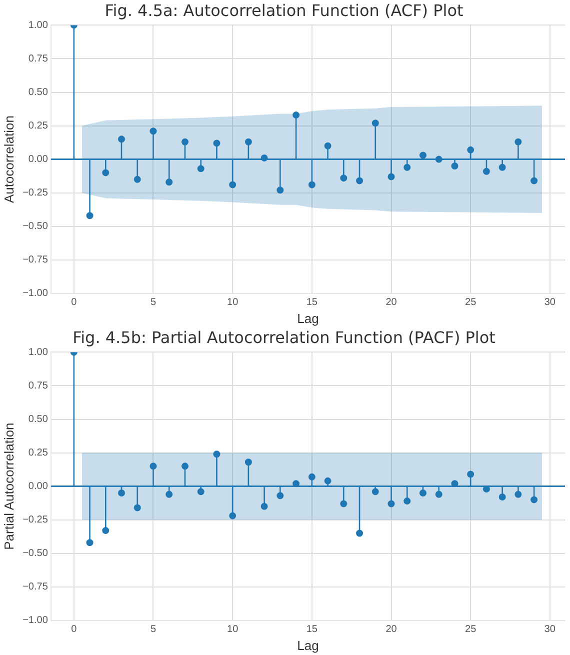  I want to click on y-axis-title: Partial Autocorrelation, so click(8, 486).